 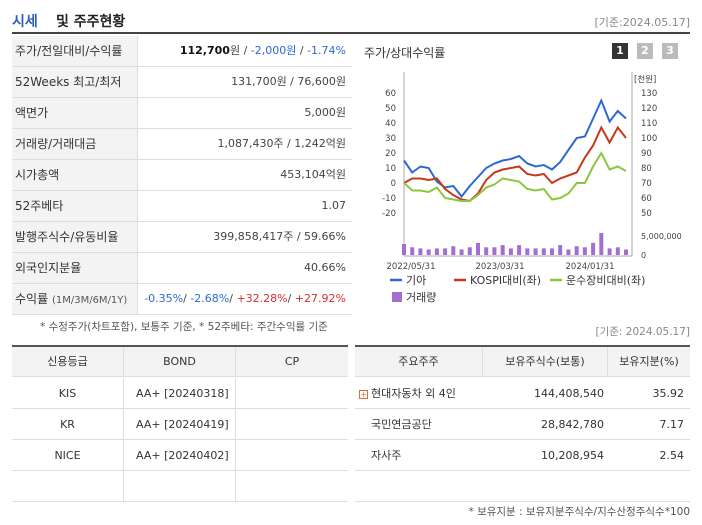 I want to click on reference-date-2: [기준: 2024.05.17], so click(x=642, y=332).